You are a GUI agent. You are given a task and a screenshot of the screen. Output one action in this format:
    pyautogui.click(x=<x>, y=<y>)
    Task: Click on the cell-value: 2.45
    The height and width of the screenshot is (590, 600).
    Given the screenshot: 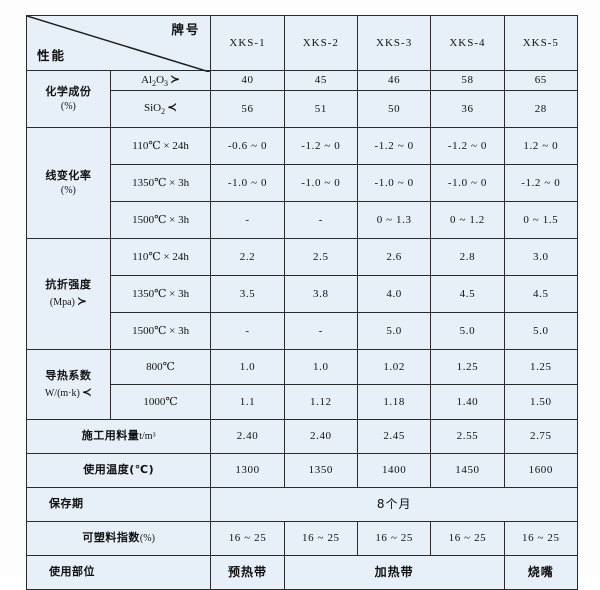 What is the action you would take?
    pyautogui.click(x=394, y=436)
    